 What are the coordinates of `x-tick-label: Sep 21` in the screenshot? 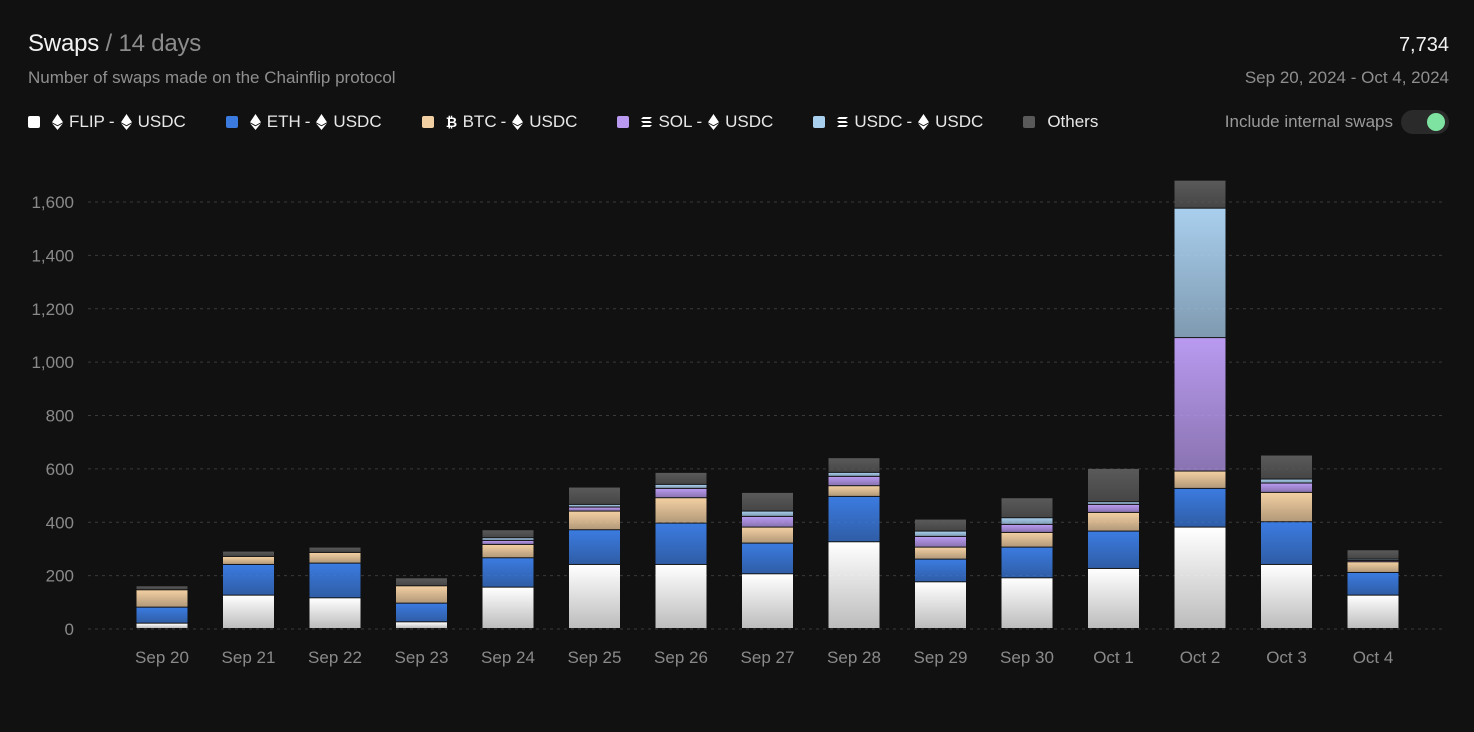 It's located at (249, 657).